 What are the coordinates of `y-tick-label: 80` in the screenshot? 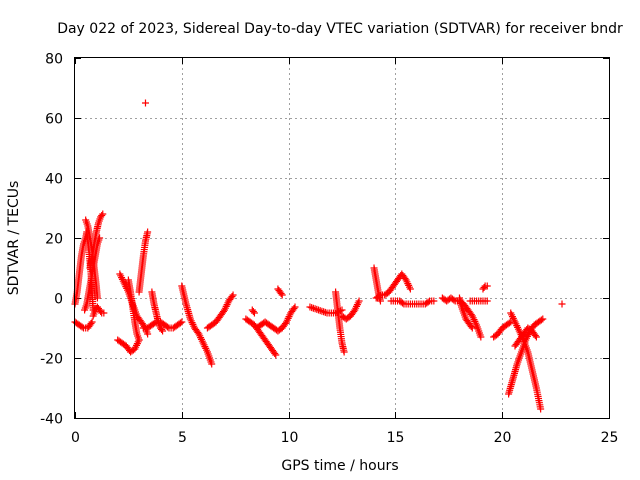 It's located at (54, 60).